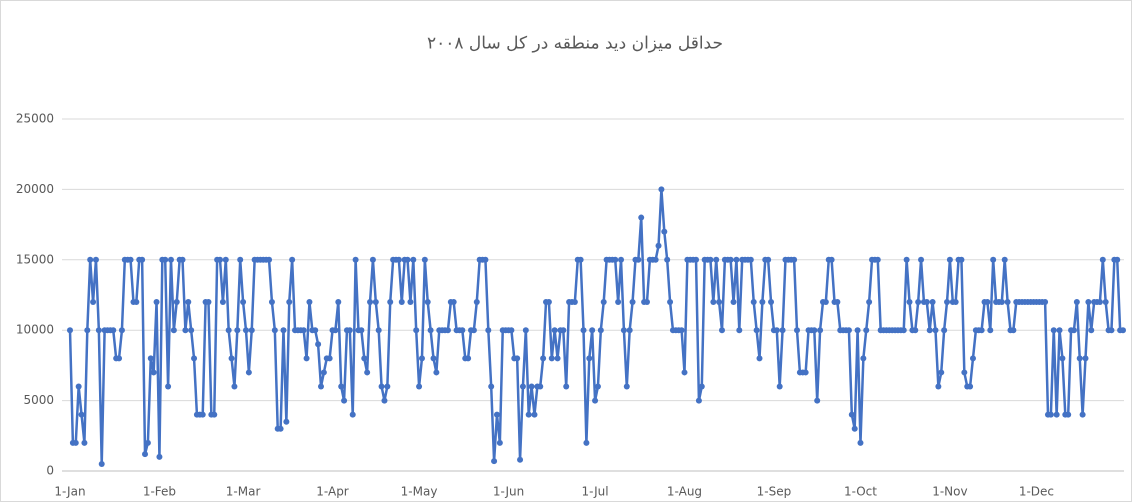 The width and height of the screenshot is (1132, 502). Describe the element at coordinates (69, 492) in the screenshot. I see `x-tick-label: 1-Jan` at that location.